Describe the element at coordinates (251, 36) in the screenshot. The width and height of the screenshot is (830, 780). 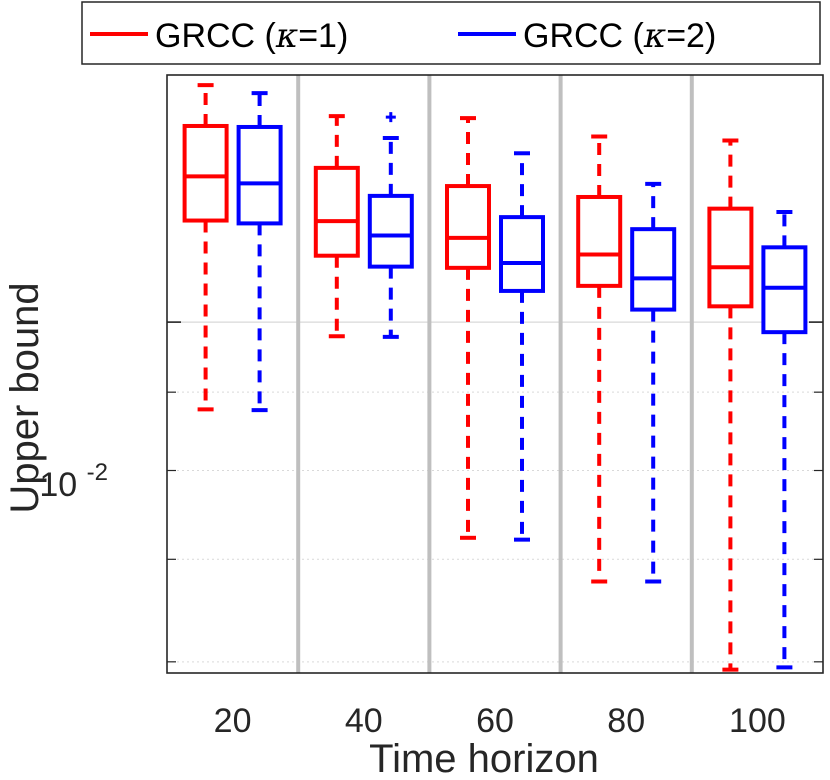
I see `legend-label-series-1: GRCC (κ=1)` at that location.